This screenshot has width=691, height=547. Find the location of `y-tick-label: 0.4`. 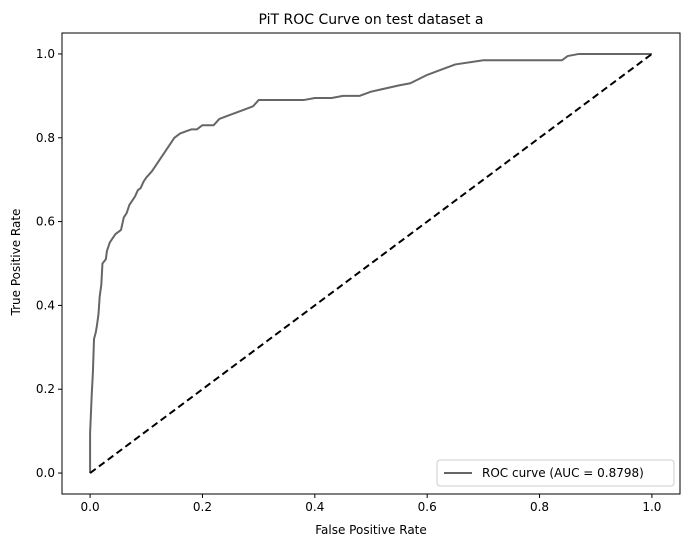

y-tick-label: 0.4 is located at coordinates (45, 305).